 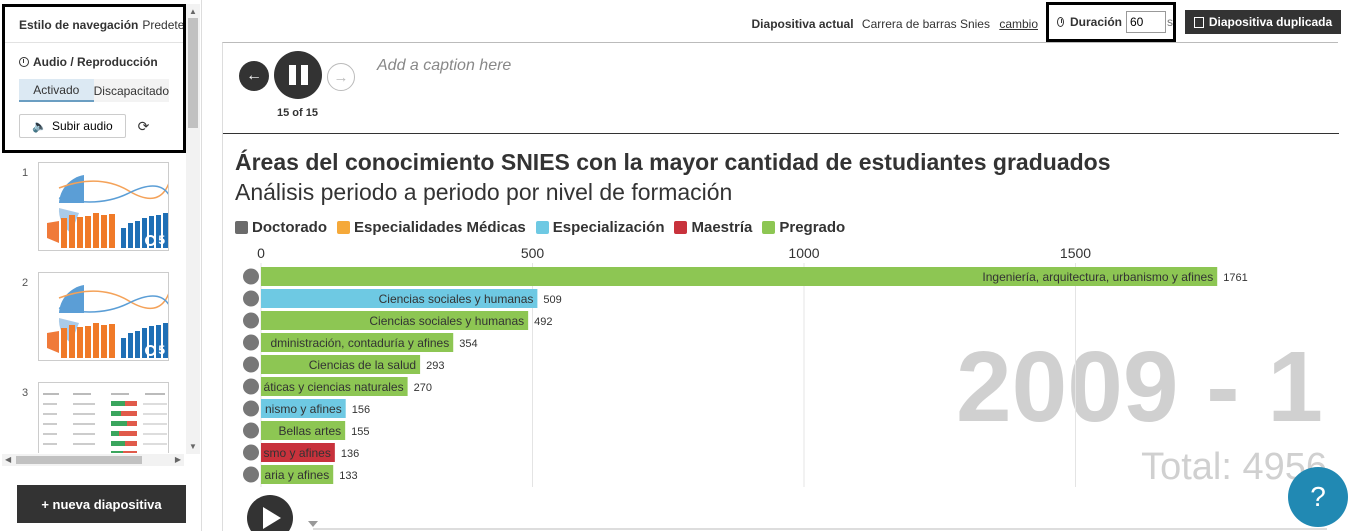 What do you see at coordinates (25, 393) in the screenshot?
I see `slide-number: 3` at bounding box center [25, 393].